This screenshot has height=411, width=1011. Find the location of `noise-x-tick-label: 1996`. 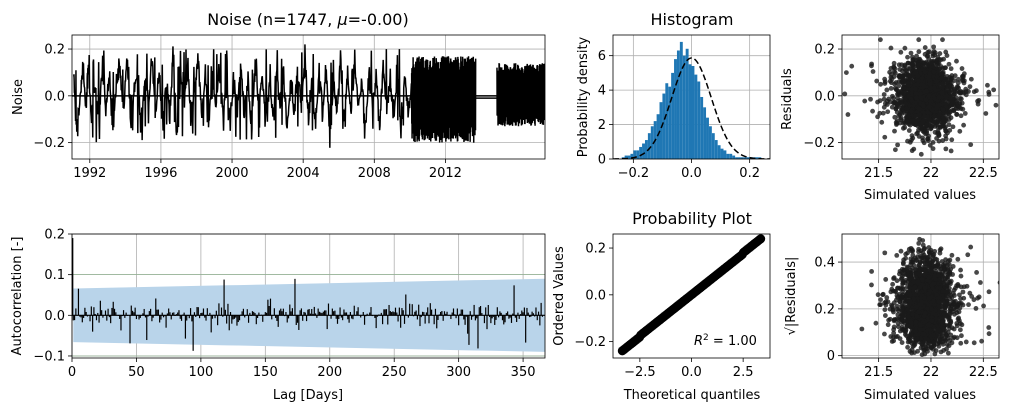

noise-x-tick-label: 1996 is located at coordinates (160, 173).